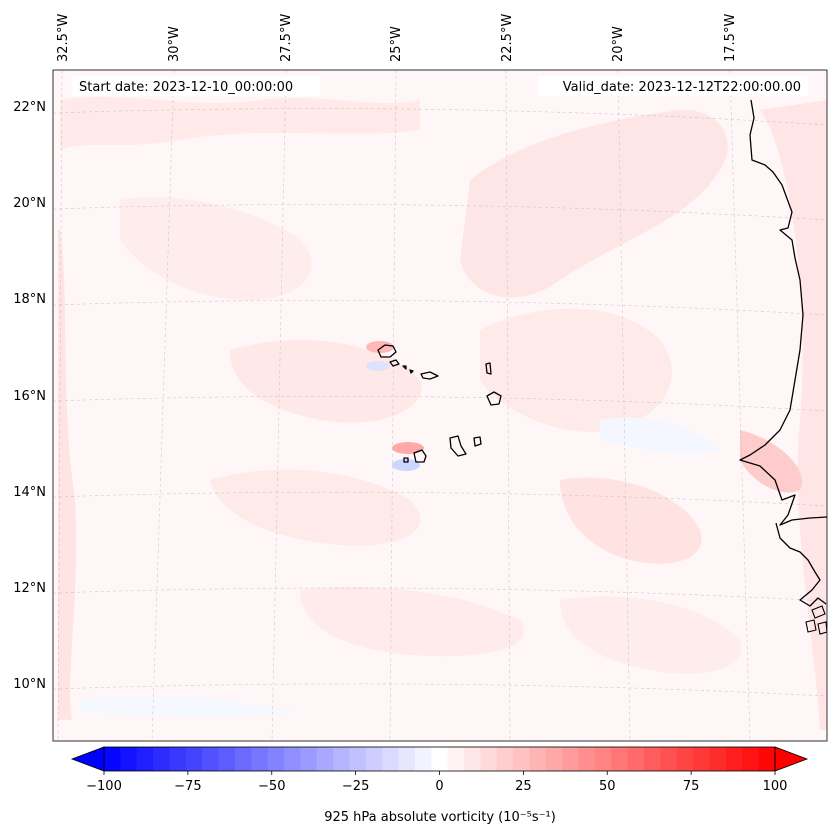 The width and height of the screenshot is (837, 839). Describe the element at coordinates (29, 107) in the screenshot. I see `lat-label: 22°N` at that location.